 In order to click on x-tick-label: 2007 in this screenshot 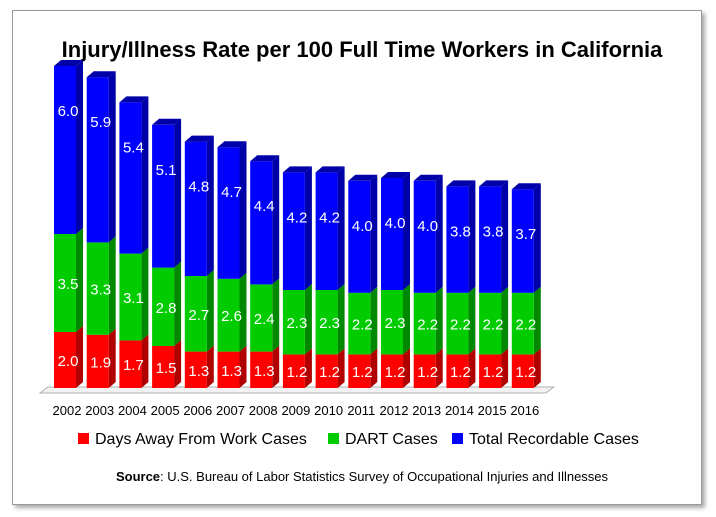, I will do `click(230, 410)`.